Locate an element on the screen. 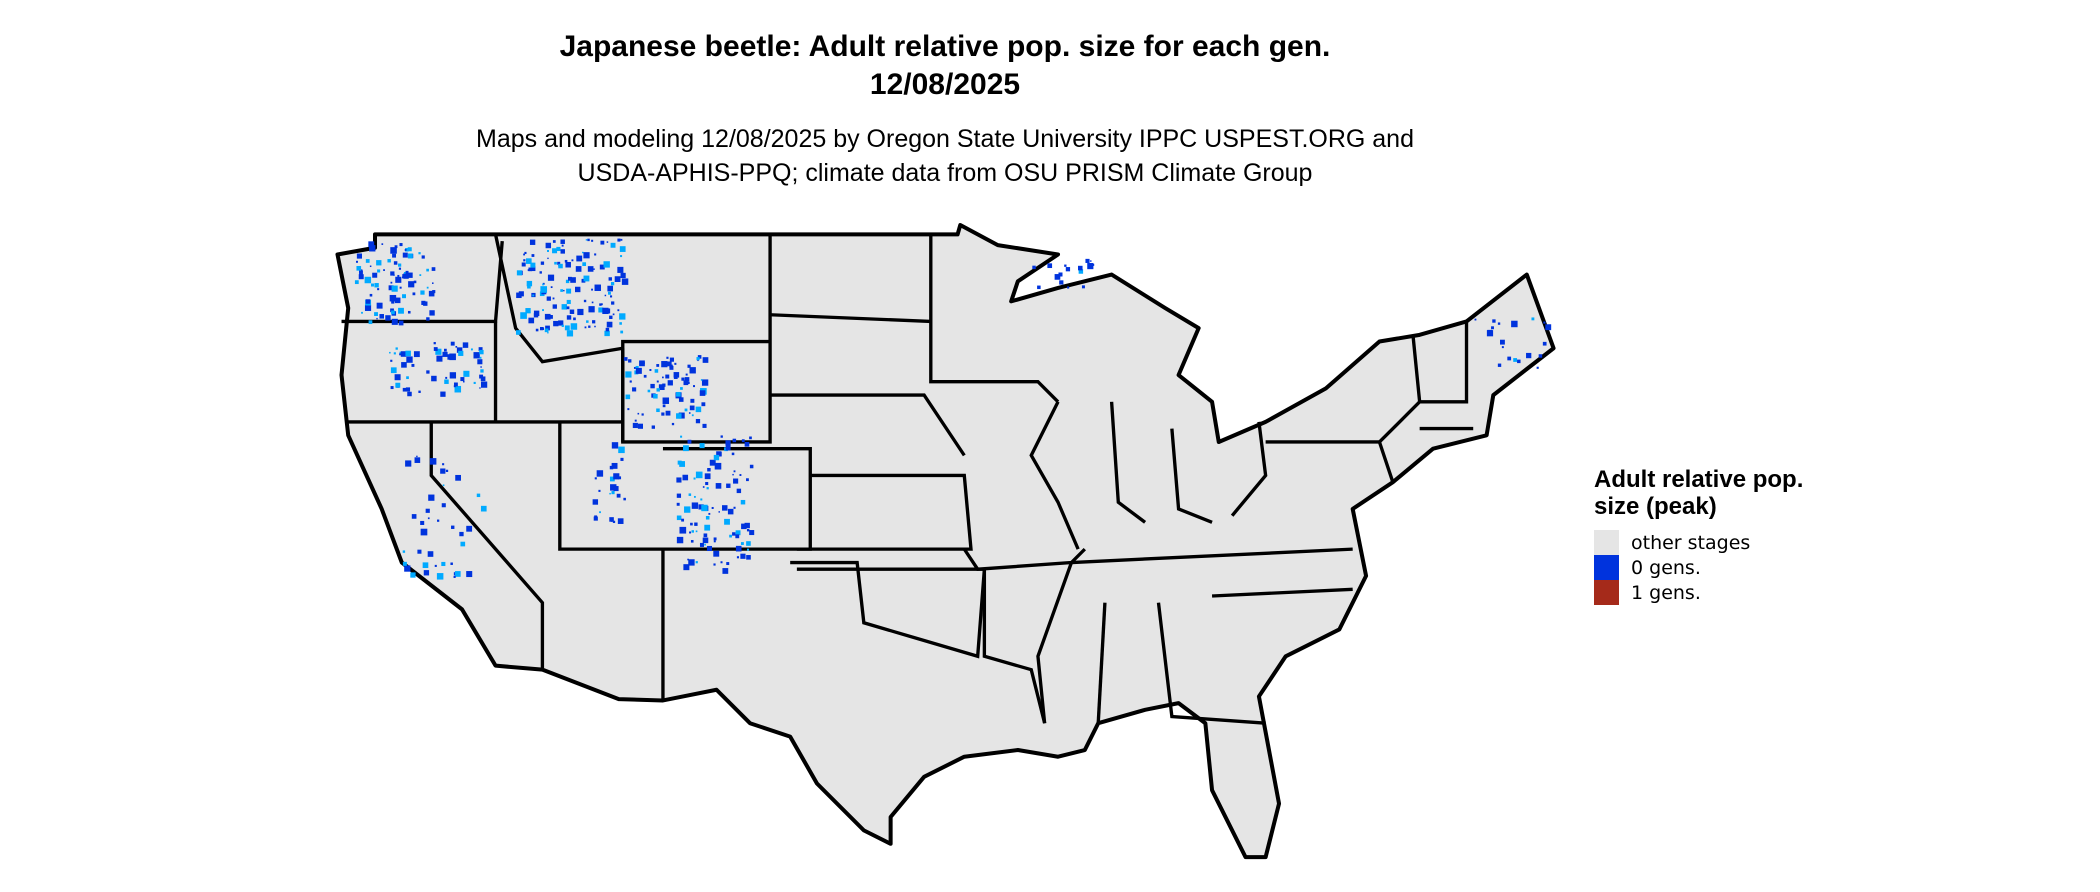 The width and height of the screenshot is (2100, 892). legend-item-1-gens: 1 gens. is located at coordinates (1704, 592).